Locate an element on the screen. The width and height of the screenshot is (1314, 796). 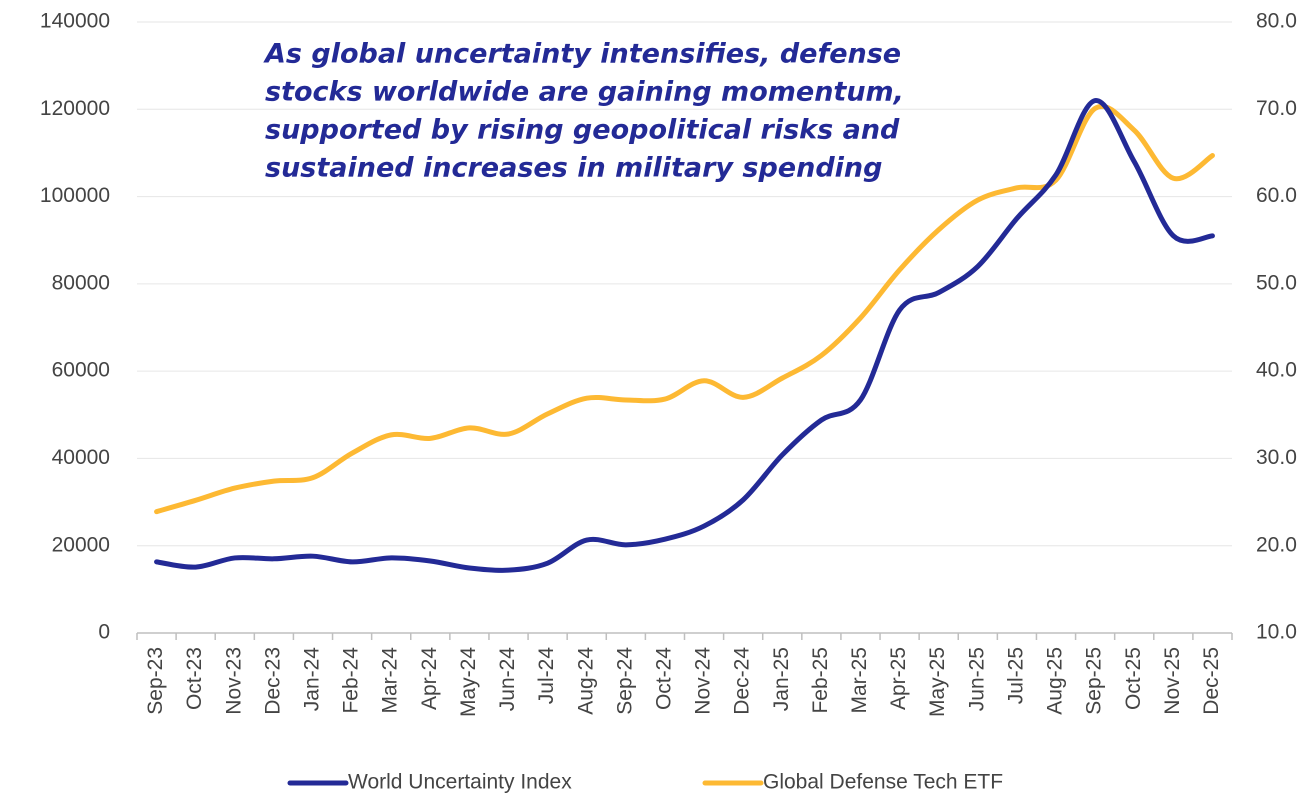
x-tick-label: Jun-25 is located at coordinates (976, 679).